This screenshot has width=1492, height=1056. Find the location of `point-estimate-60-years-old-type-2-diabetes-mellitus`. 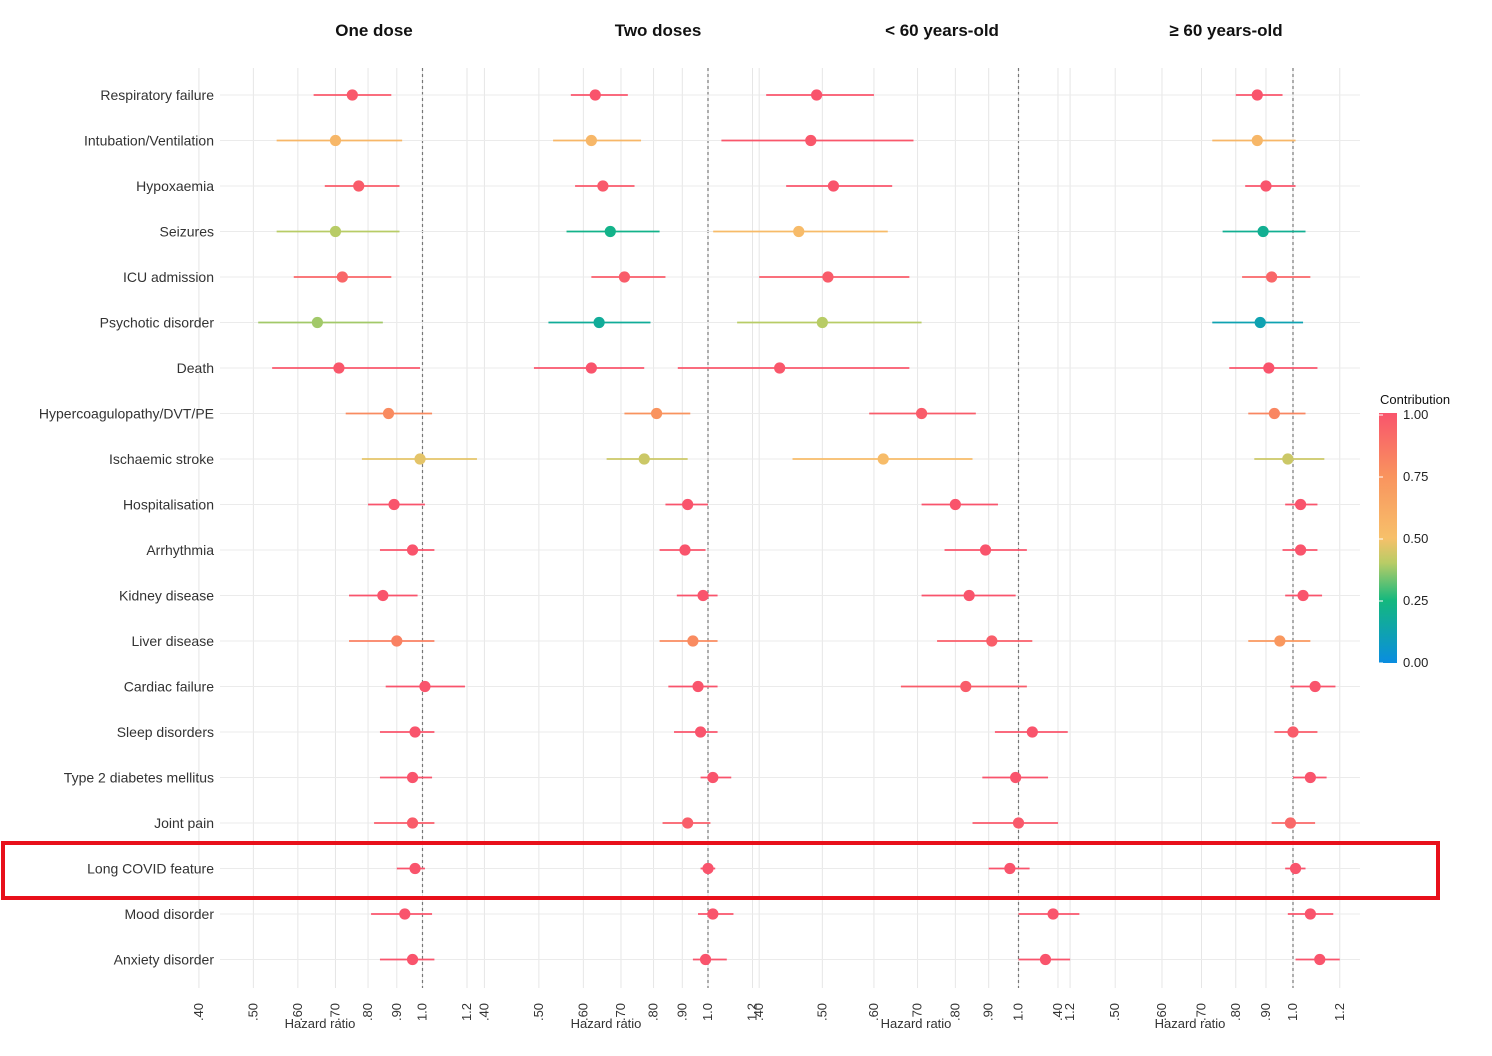

point-estimate-60-years-old-type-2-diabetes-mellitus is located at coordinates (1016, 777).